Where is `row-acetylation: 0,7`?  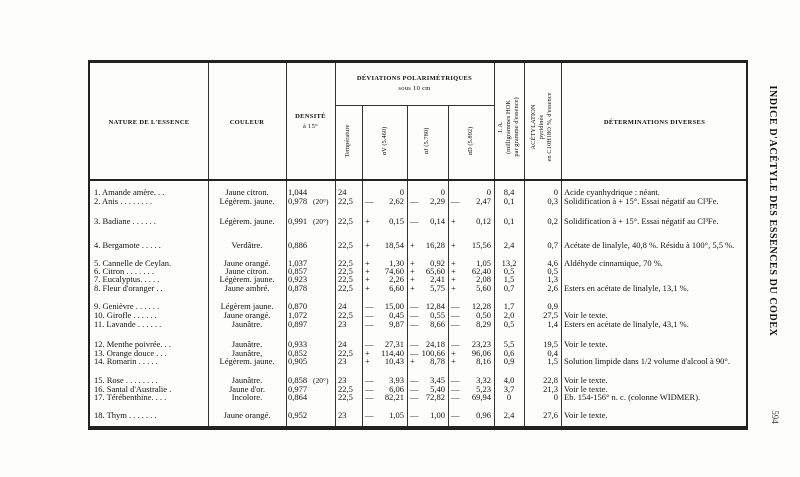
row-acetylation: 0,7 is located at coordinates (552, 245).